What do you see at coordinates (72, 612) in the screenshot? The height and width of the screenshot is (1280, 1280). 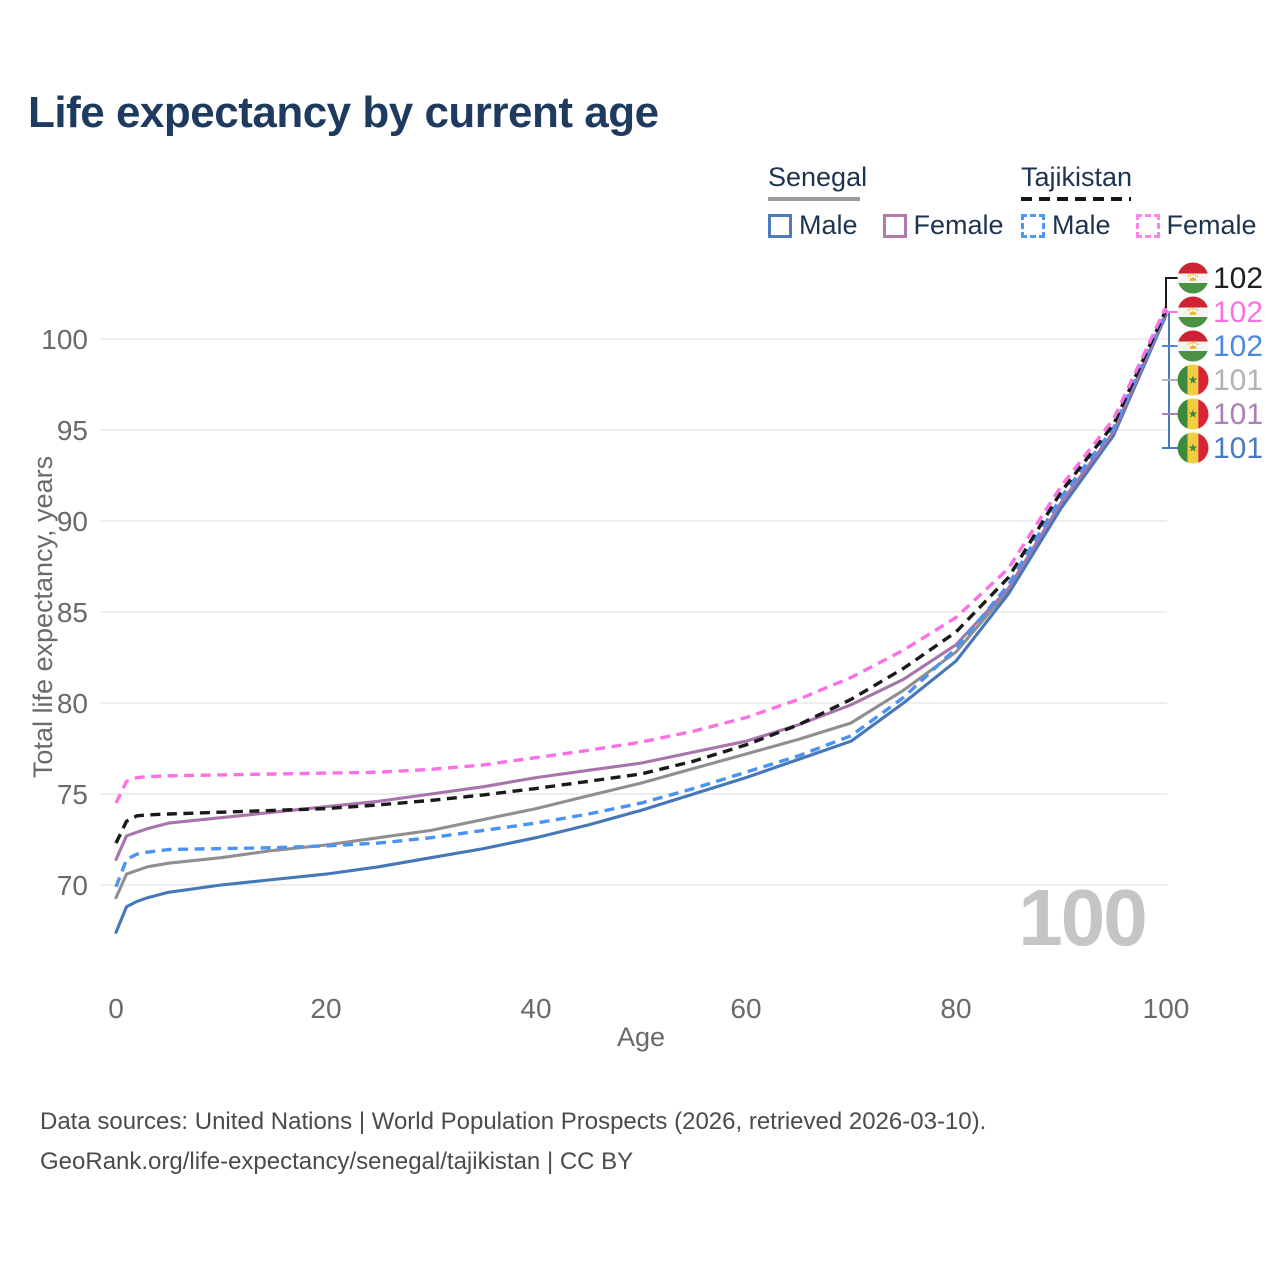 I see `y-tick-label: 85` at bounding box center [72, 612].